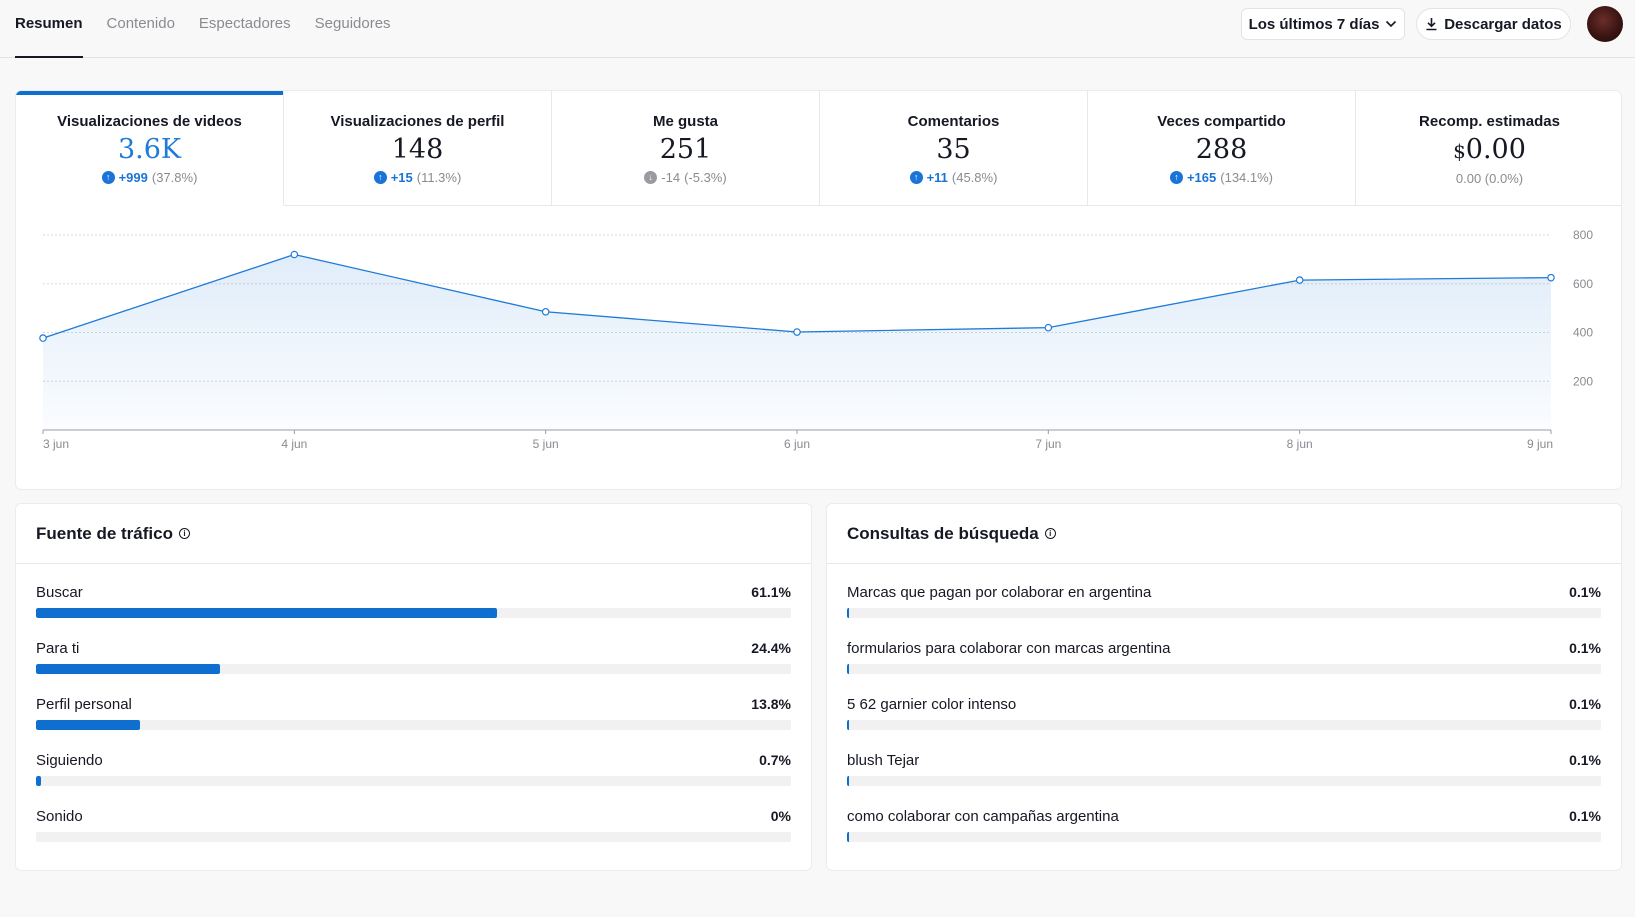  I want to click on card-title: Fuente de tráfico, so click(104, 533).